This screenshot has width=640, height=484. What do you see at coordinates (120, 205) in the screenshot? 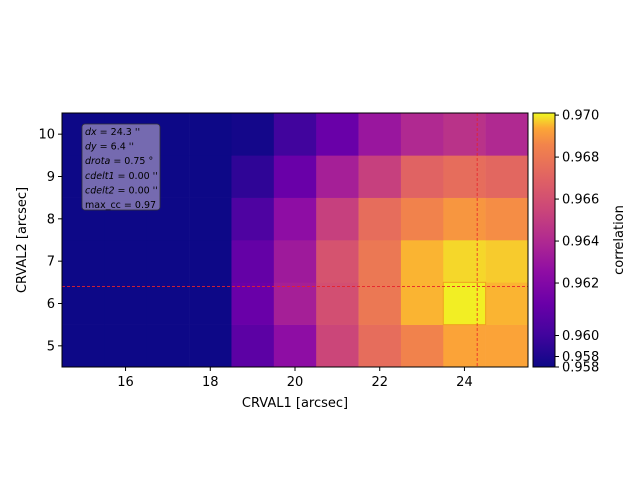
I see `annotation-max-cc: max_cc = 0.97` at bounding box center [120, 205].